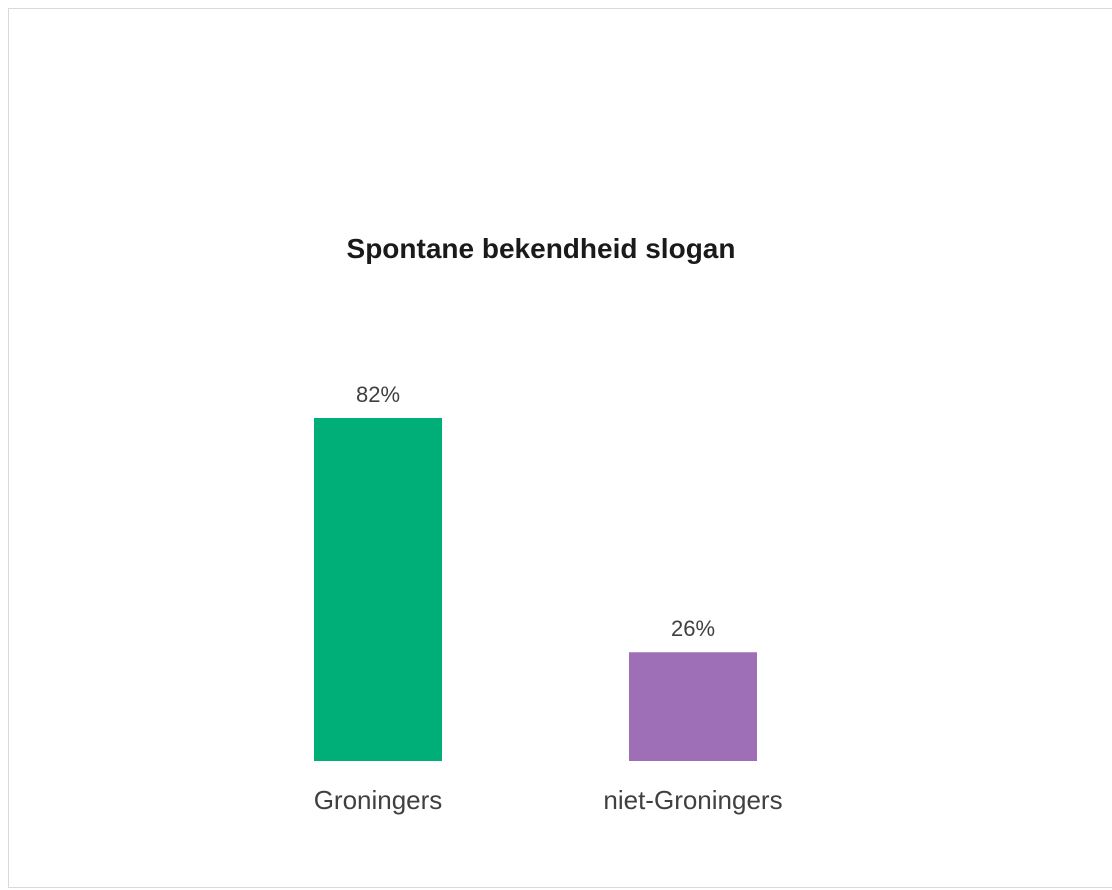 The height and width of the screenshot is (890, 1112). I want to click on bar-niet-groningers, so click(693, 706).